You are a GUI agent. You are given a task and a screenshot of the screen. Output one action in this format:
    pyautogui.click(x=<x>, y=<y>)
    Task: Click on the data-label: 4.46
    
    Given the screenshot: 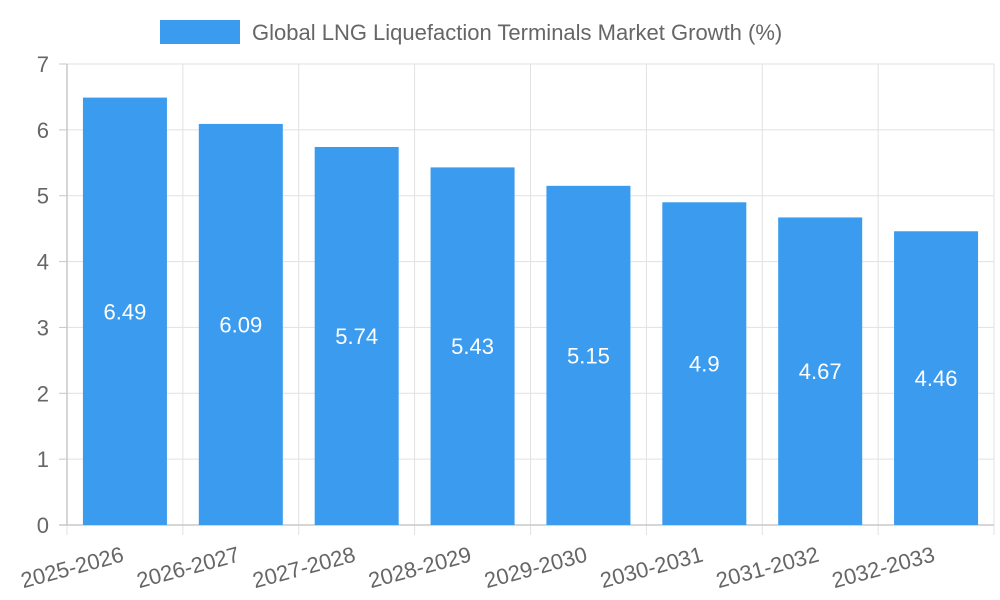 What is the action you would take?
    pyautogui.click(x=936, y=378)
    